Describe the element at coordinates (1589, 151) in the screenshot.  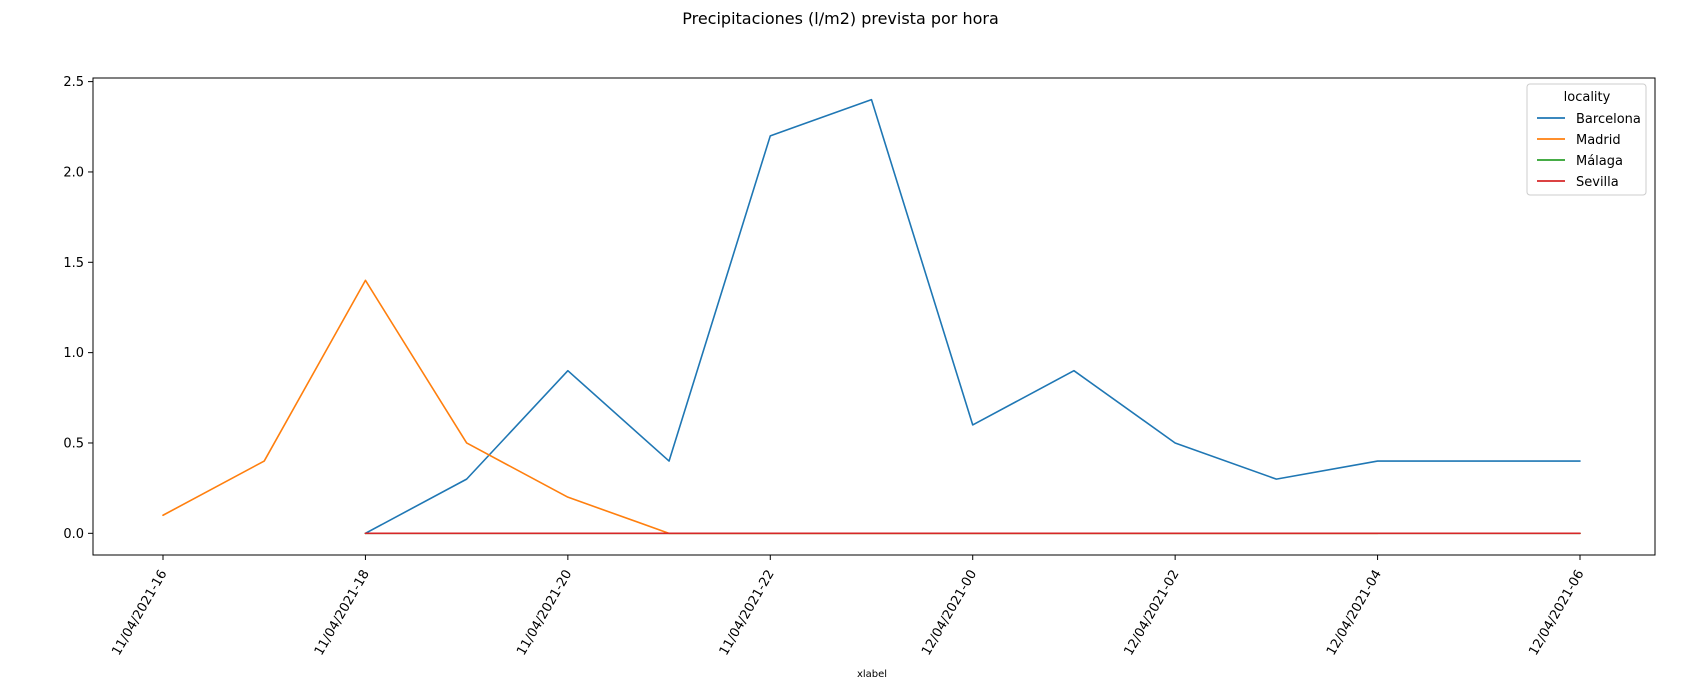
I see `legend-items: Barcelona Madrid Málaga Sevilla` at that location.